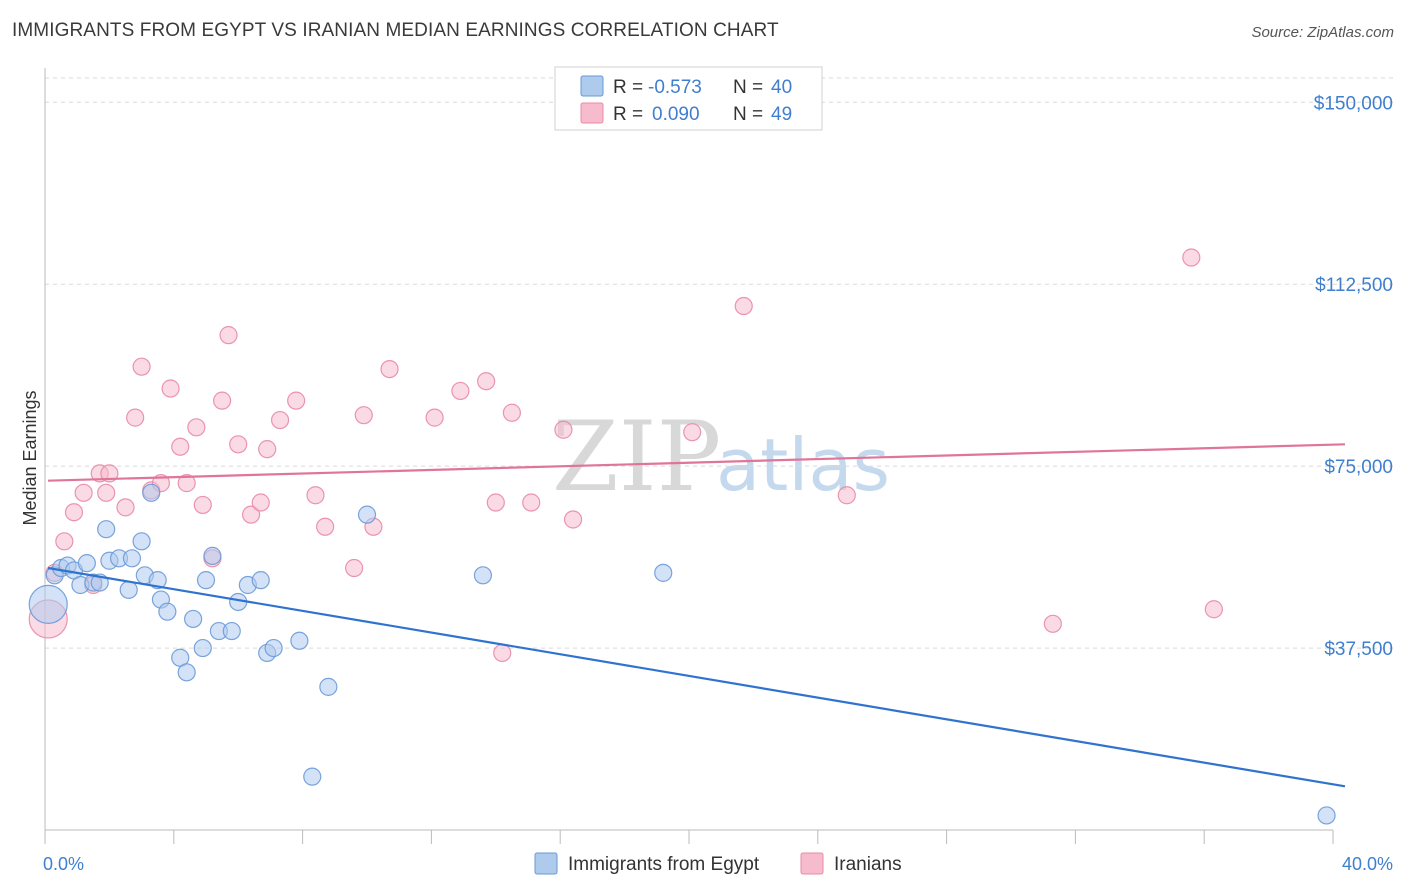 This screenshot has height=892, width=1406. What do you see at coordinates (1358, 467) in the screenshot?
I see `y-tick-label: $75,000` at bounding box center [1358, 467].